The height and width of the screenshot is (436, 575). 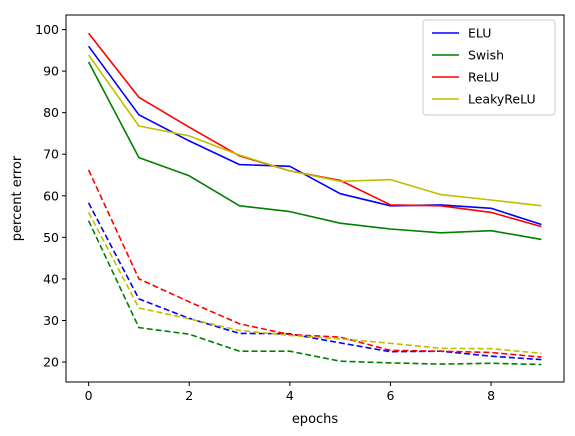 I want to click on y-tick-label: 40, so click(x=51, y=278).